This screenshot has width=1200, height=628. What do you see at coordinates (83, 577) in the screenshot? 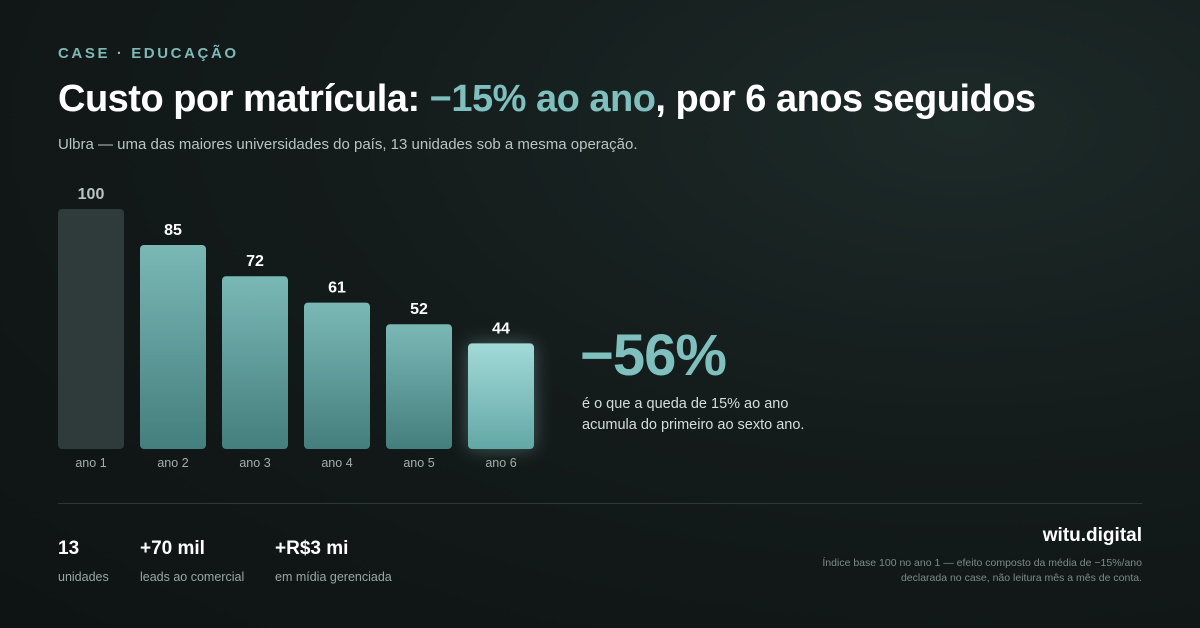
I see `stat-label: unidades` at bounding box center [83, 577].